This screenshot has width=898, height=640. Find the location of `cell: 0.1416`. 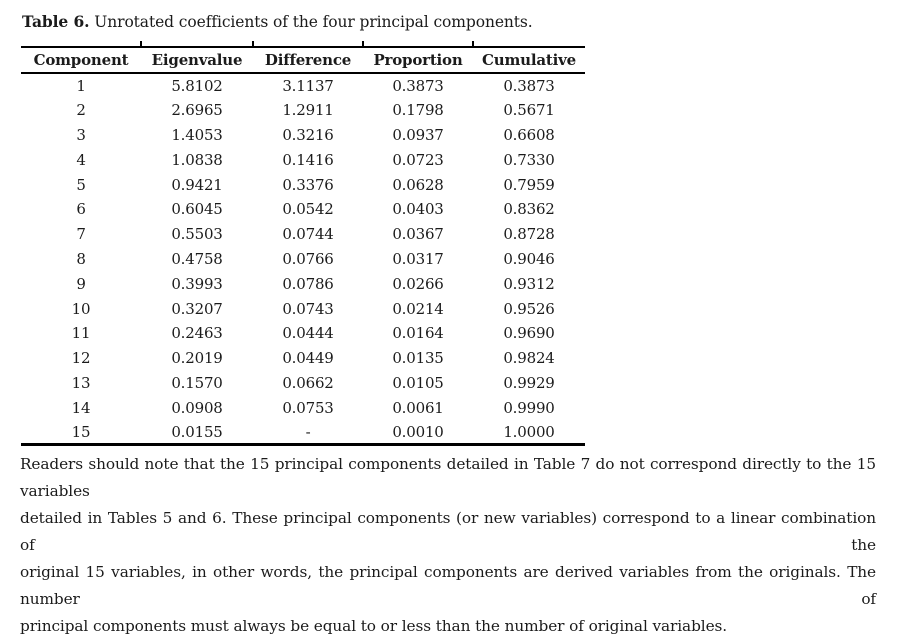

cell: 0.1416 is located at coordinates (308, 159).